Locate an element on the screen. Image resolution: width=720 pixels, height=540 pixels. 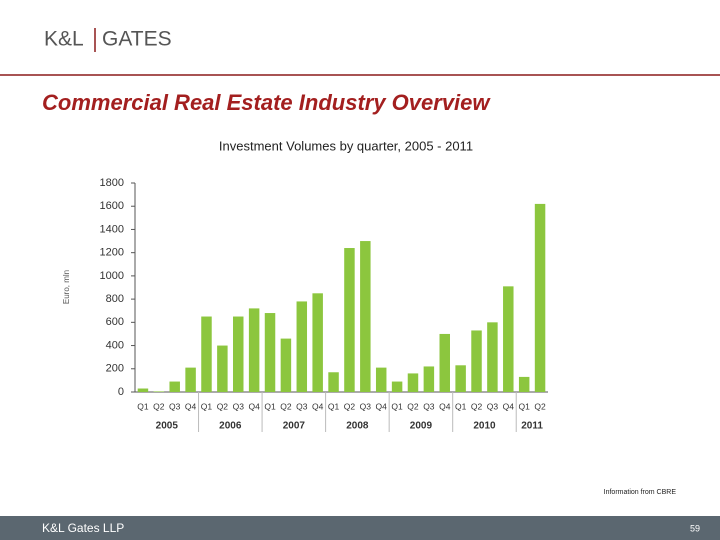
x-group-label: 2010 is located at coordinates (484, 426).